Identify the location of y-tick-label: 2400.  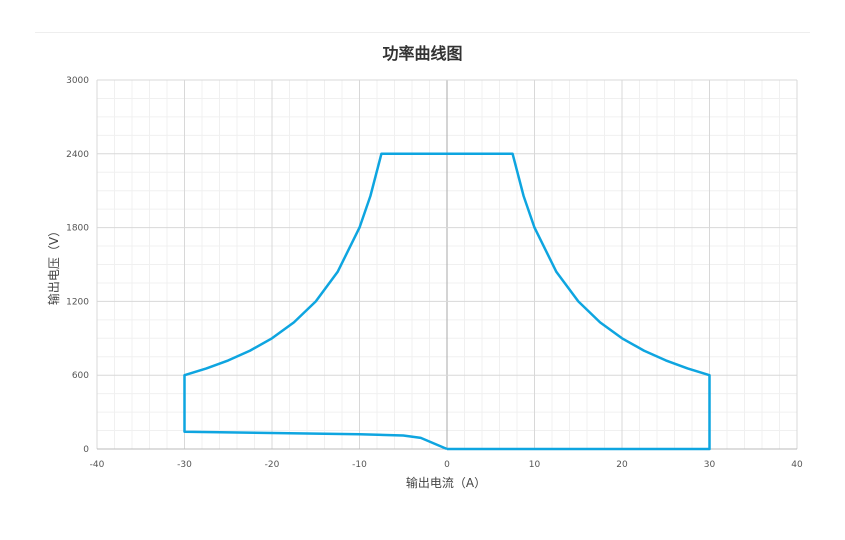
(77, 155).